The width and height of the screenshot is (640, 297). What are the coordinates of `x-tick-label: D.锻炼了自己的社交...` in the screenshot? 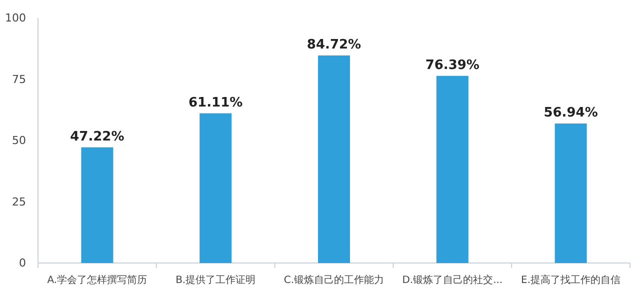 It's located at (452, 280).